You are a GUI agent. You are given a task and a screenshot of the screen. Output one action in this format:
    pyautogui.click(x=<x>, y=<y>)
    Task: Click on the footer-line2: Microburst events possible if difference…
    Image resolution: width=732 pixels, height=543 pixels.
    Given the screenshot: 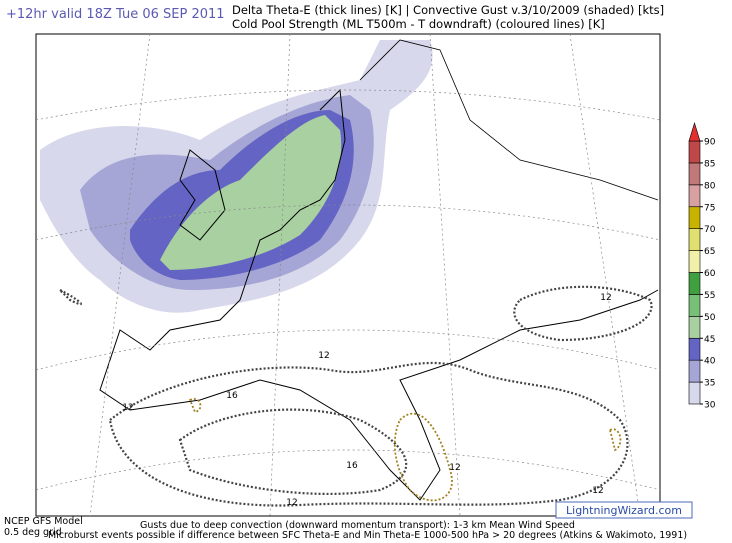 What is the action you would take?
    pyautogui.click(x=367, y=535)
    